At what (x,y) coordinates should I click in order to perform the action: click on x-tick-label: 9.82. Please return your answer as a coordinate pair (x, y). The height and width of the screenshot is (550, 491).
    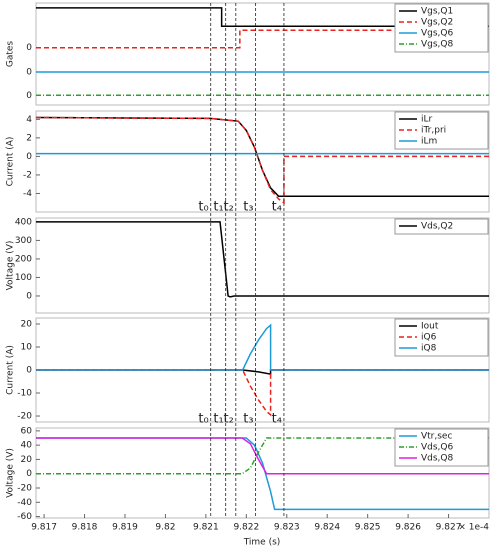
    Looking at the image, I should click on (165, 528).